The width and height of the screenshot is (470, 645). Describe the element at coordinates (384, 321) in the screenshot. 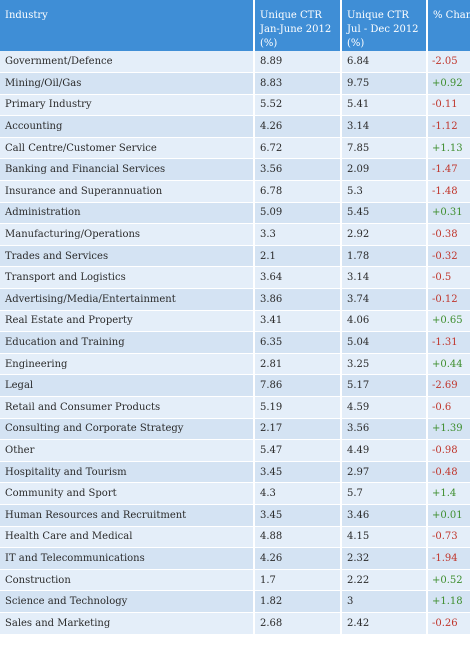

I see `cell-ctr-h2: 4.06` at that location.